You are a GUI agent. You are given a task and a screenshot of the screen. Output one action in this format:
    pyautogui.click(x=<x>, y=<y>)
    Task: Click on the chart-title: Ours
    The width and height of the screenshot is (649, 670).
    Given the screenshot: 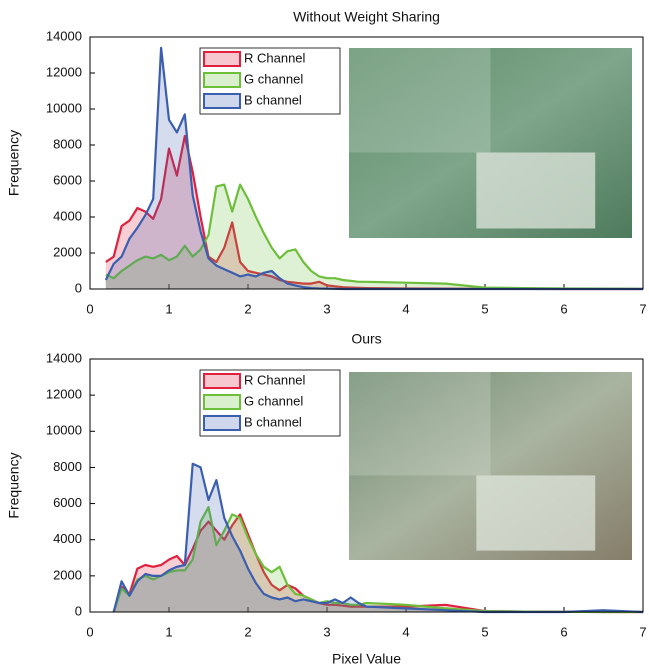 What is the action you would take?
    pyautogui.click(x=366, y=339)
    